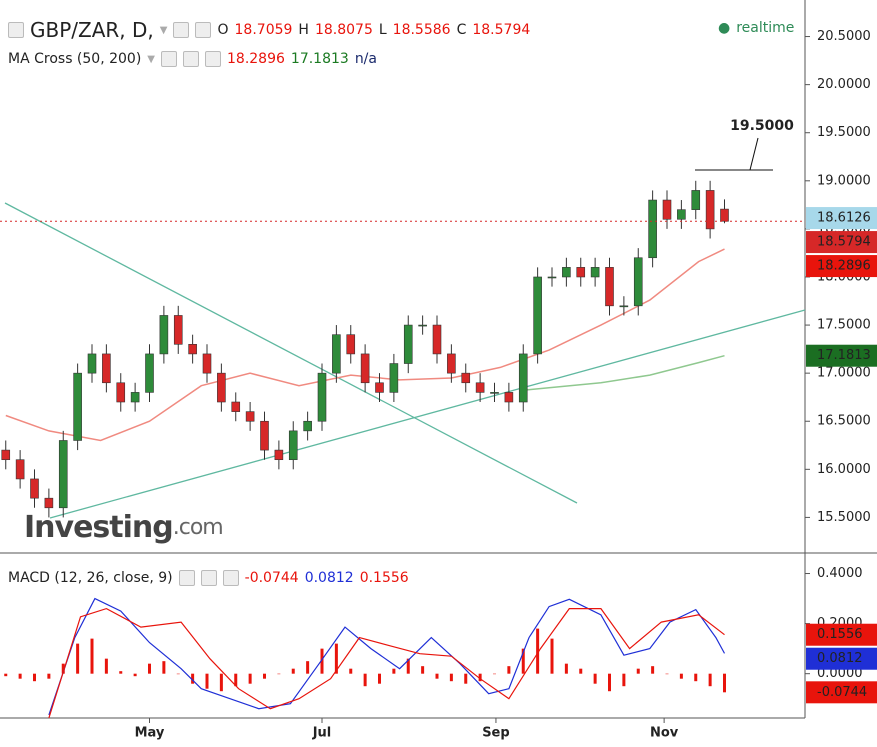 The width and height of the screenshot is (877, 747). I want to click on indicator-value: -0.0744, so click(271, 578).